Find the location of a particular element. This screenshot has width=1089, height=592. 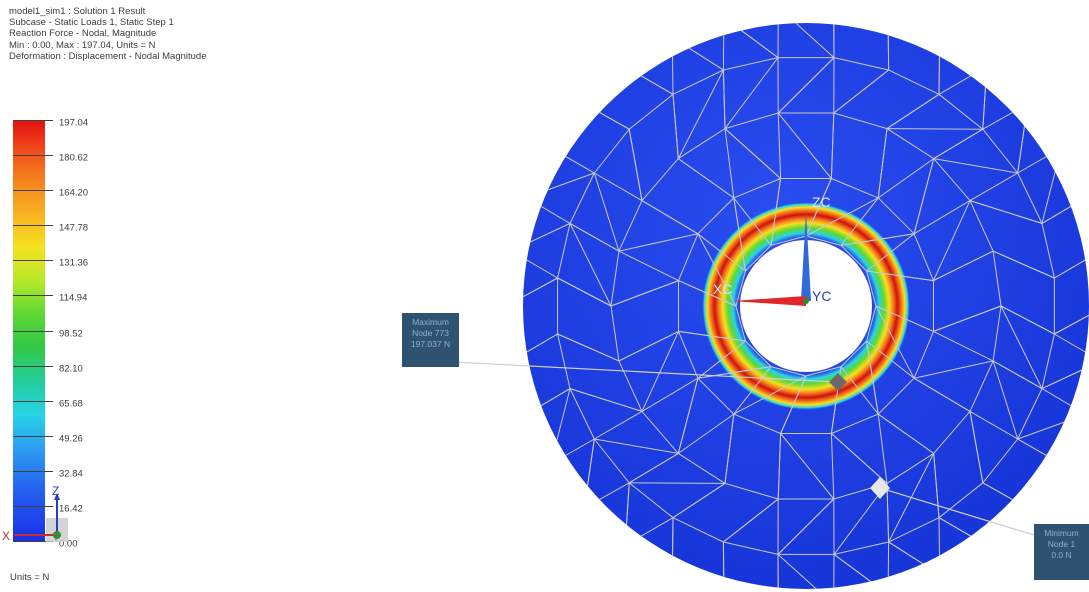

xc-axis is located at coordinates (769, 301).